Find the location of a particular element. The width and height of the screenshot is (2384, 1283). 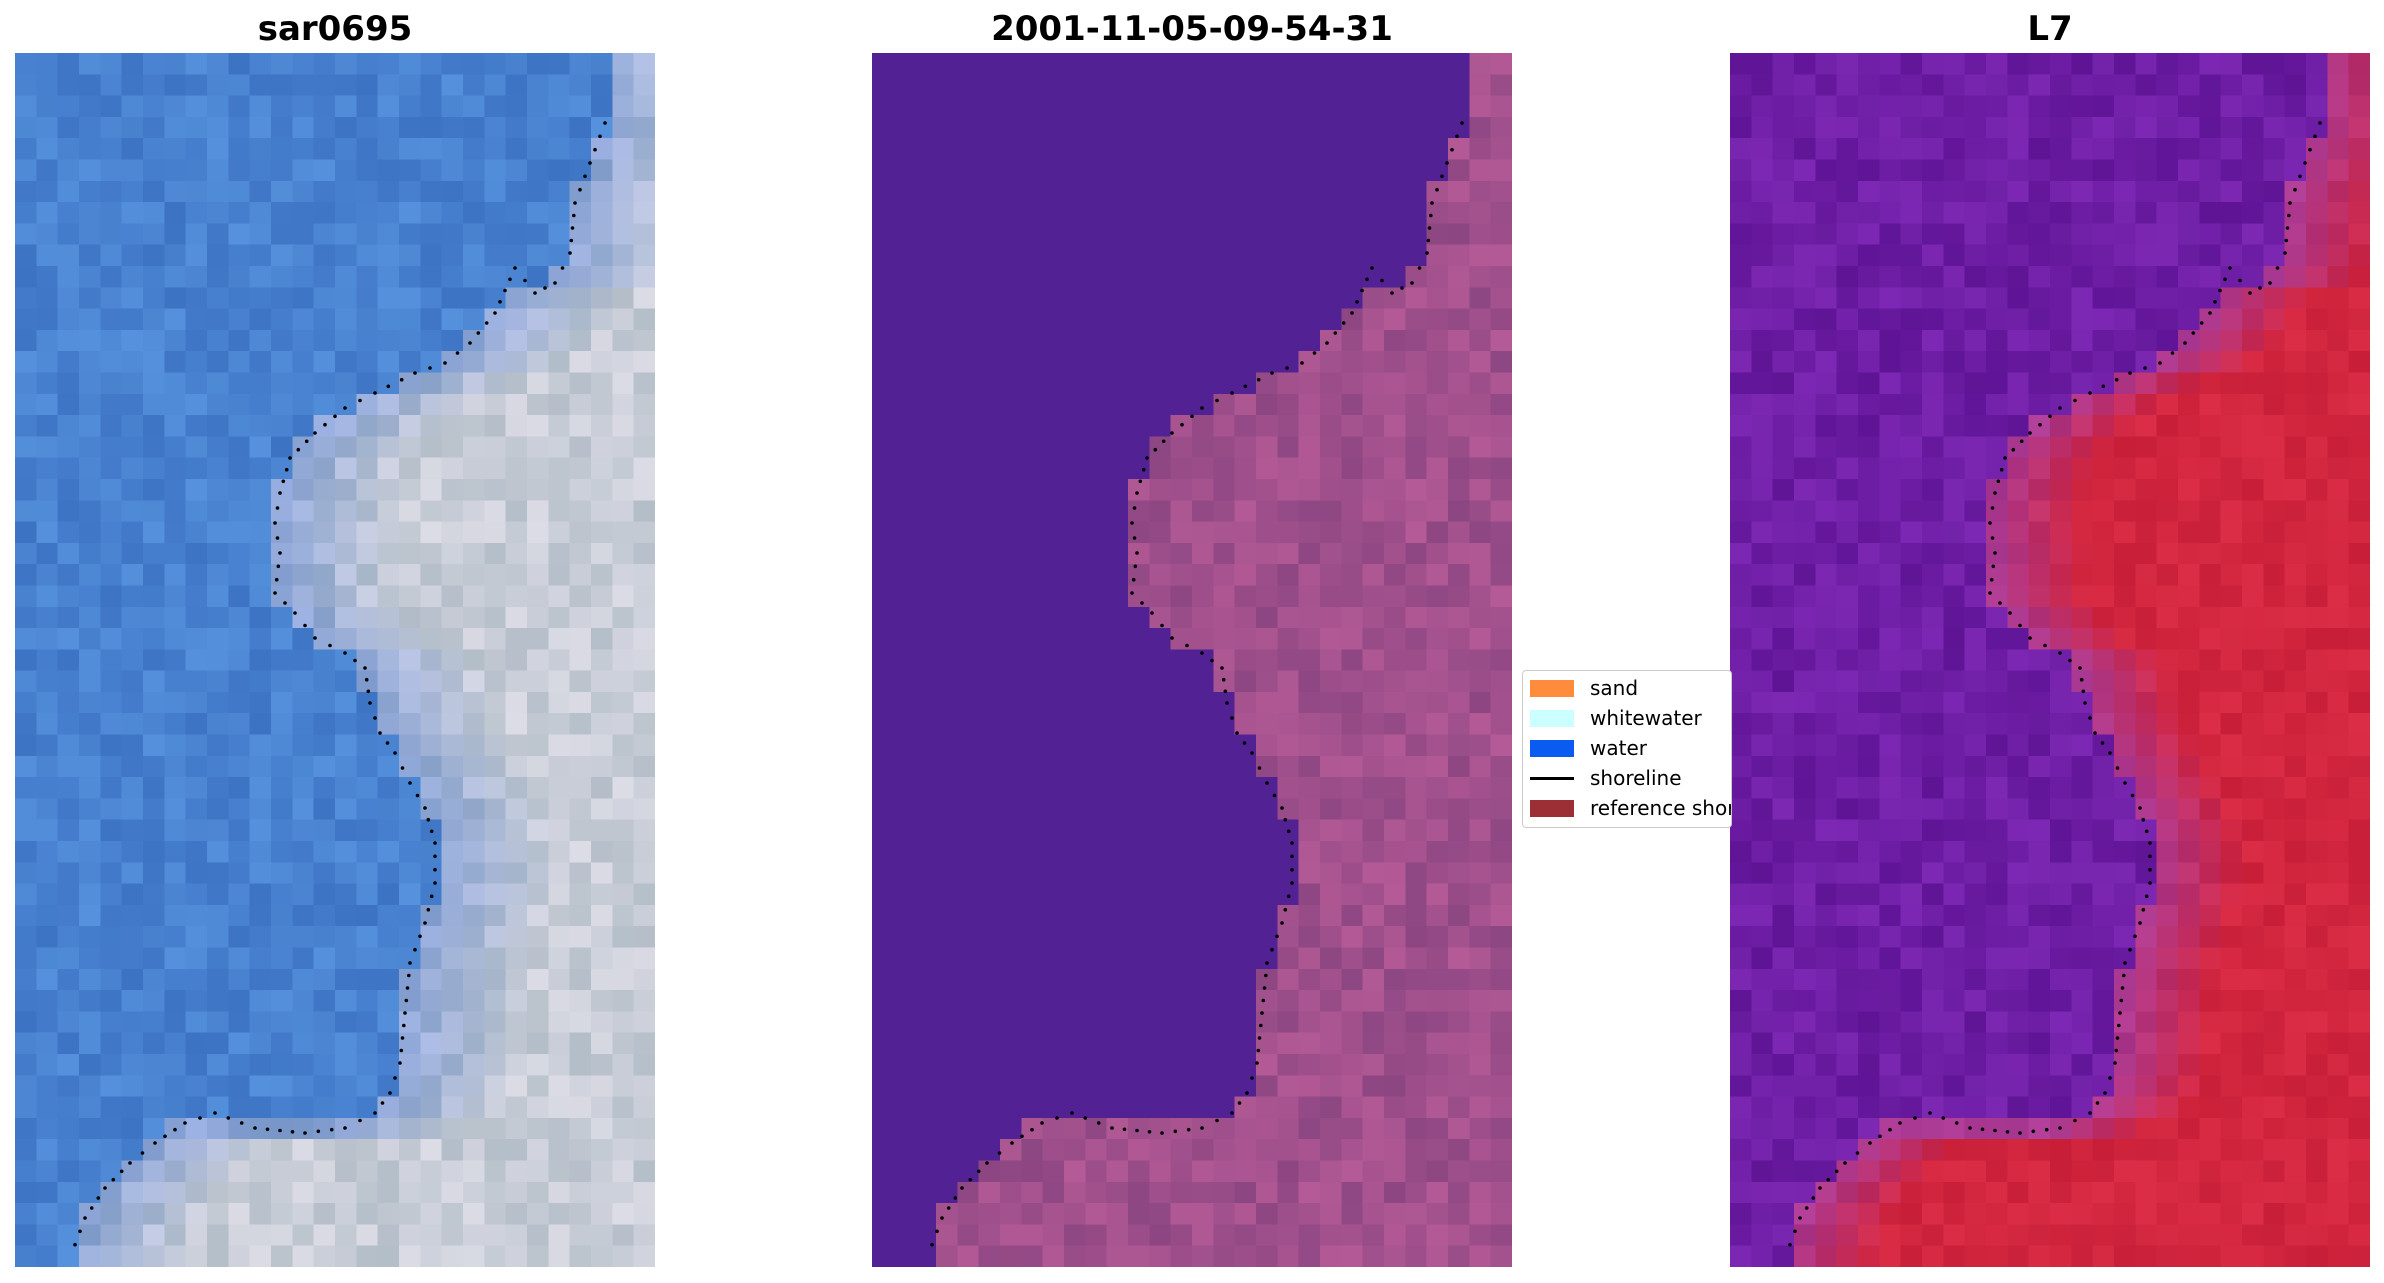

water-swatch is located at coordinates (1552, 748).